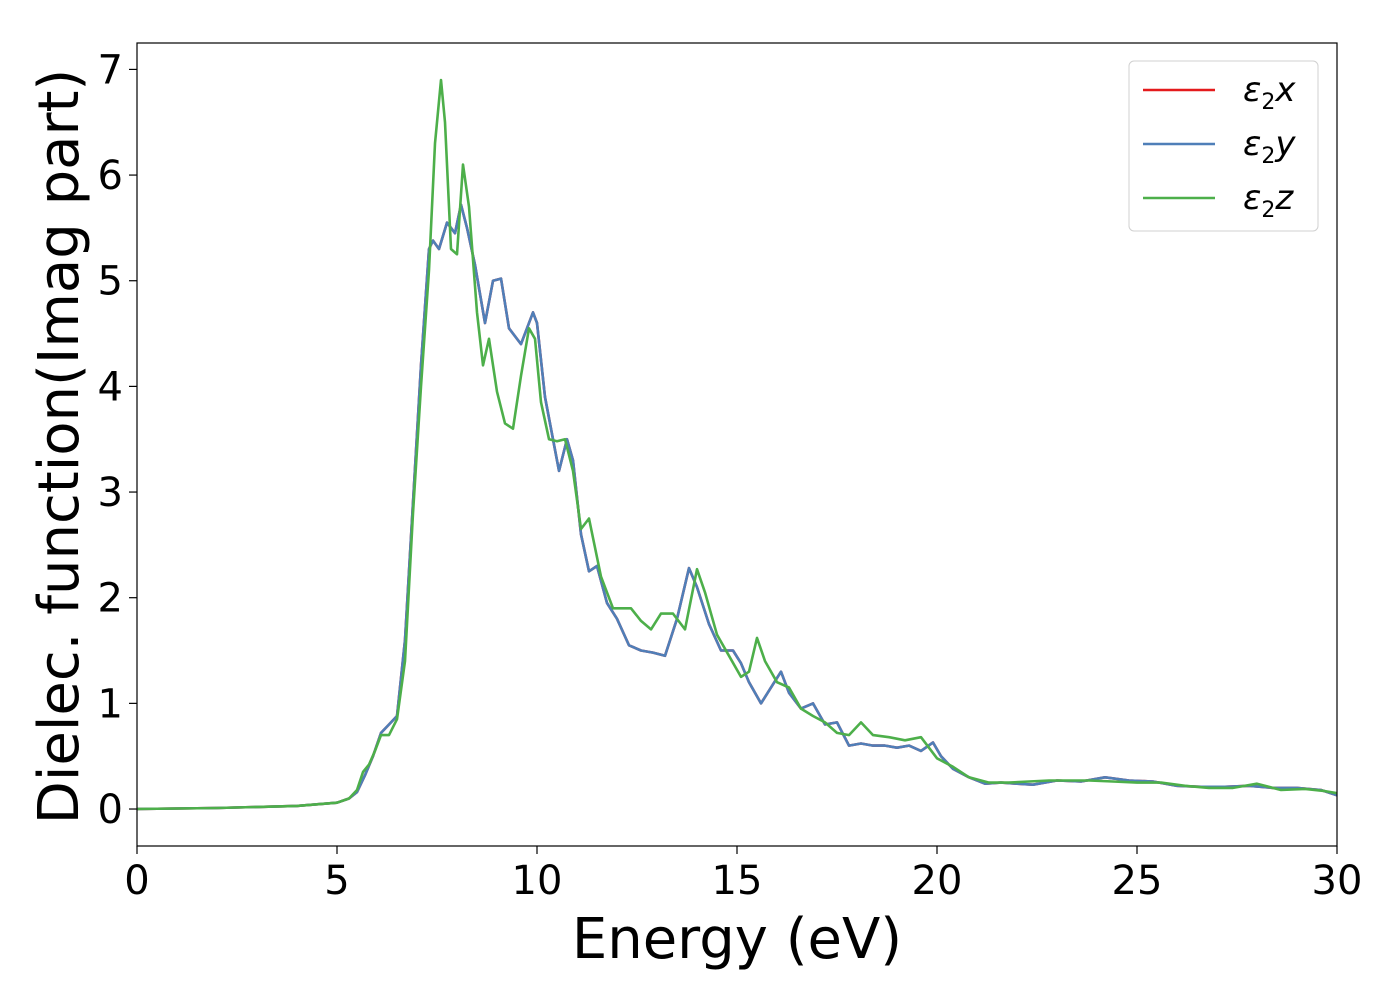 This screenshot has width=1400, height=1000. What do you see at coordinates (1218, 200) in the screenshot?
I see `legend-entry-z: ε2z` at bounding box center [1218, 200].